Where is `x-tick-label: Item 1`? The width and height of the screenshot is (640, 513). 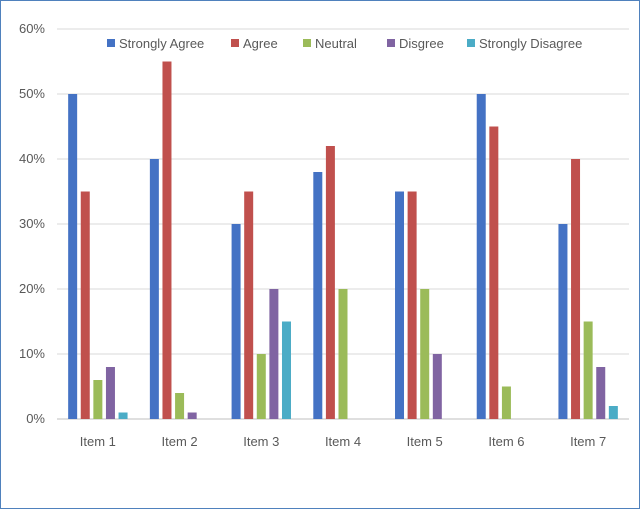 x-tick-label: Item 1 is located at coordinates (98, 441).